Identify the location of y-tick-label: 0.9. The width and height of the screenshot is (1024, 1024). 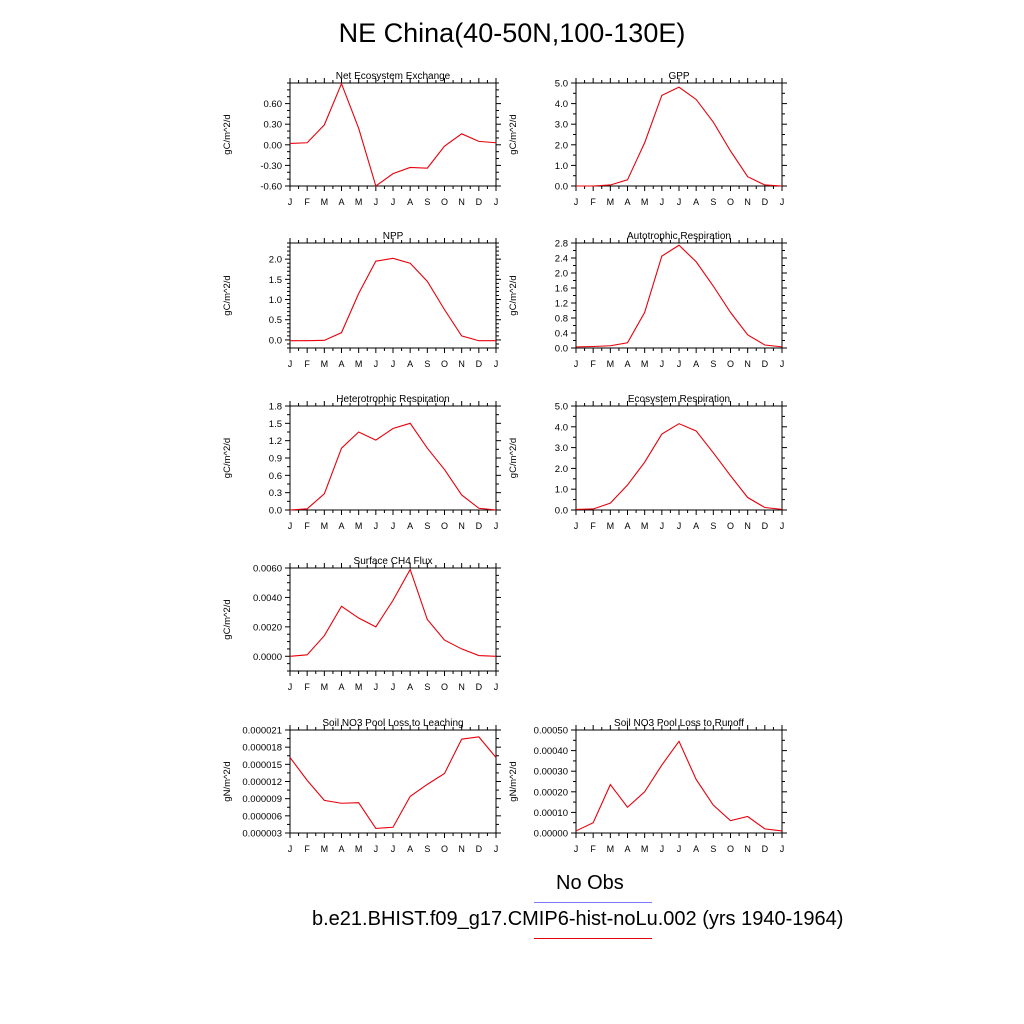
(275, 459).